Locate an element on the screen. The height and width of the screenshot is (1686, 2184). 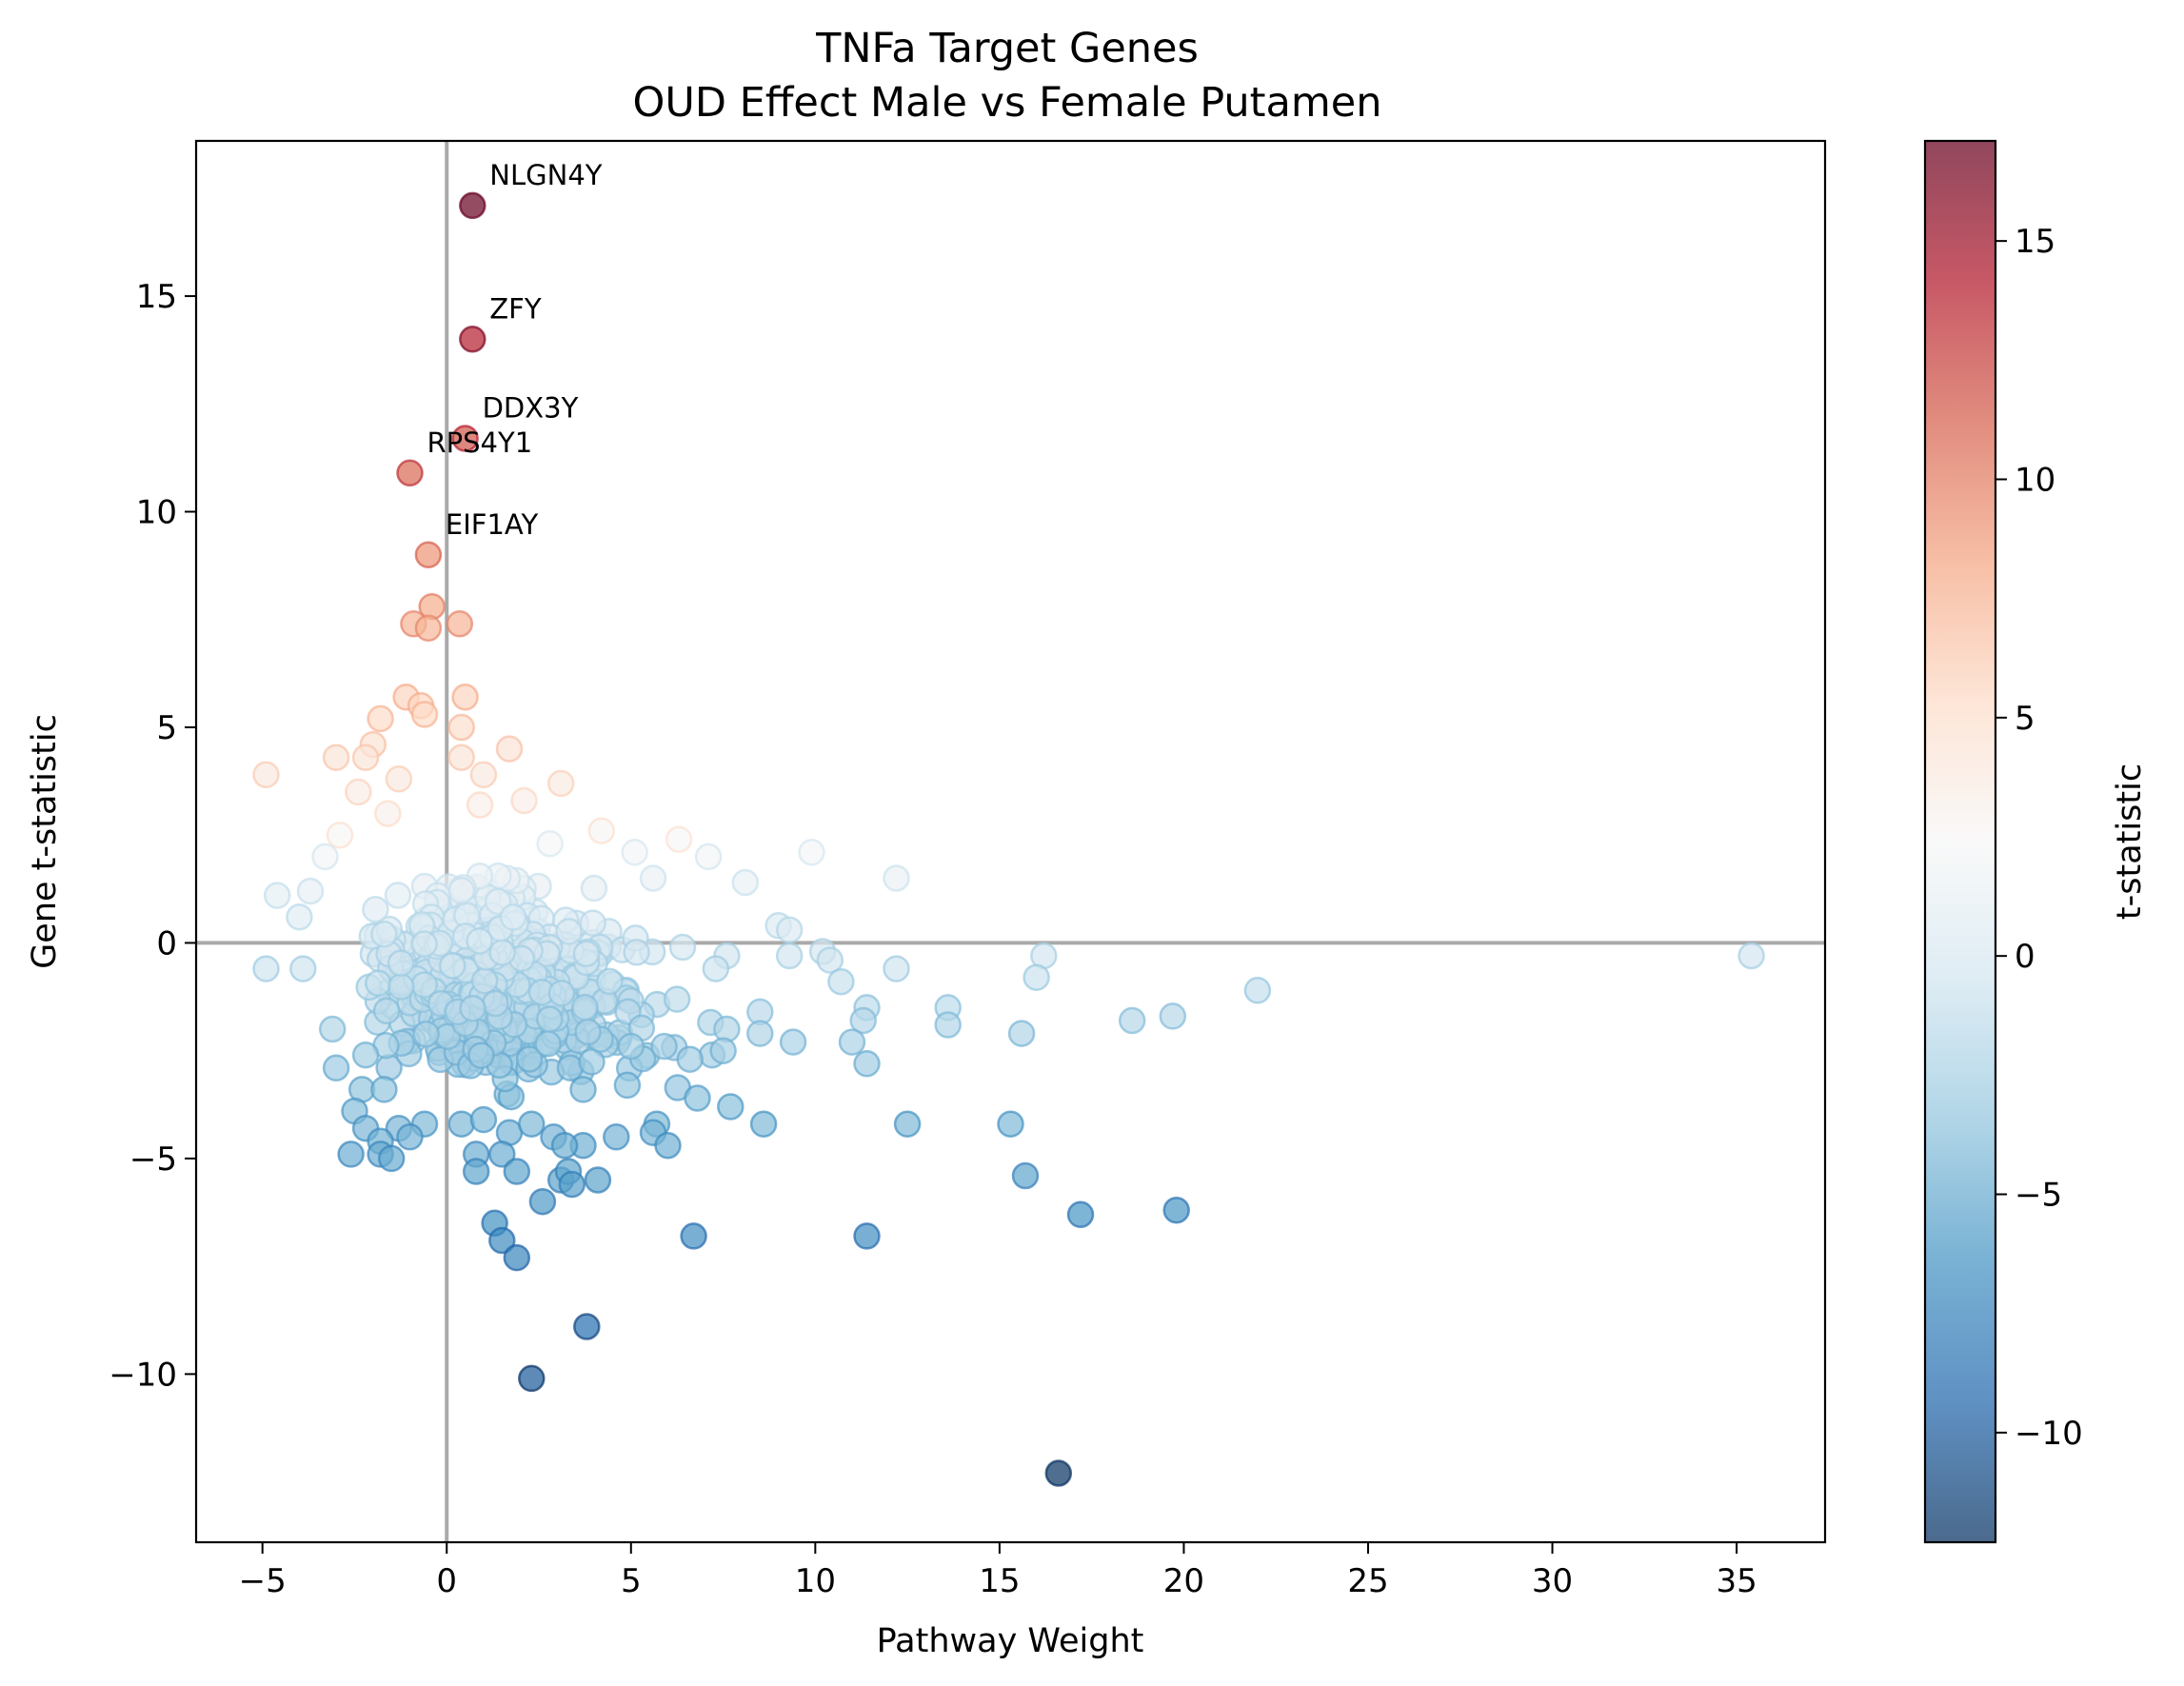
x-tick-label: 20 is located at coordinates (1183, 1581).